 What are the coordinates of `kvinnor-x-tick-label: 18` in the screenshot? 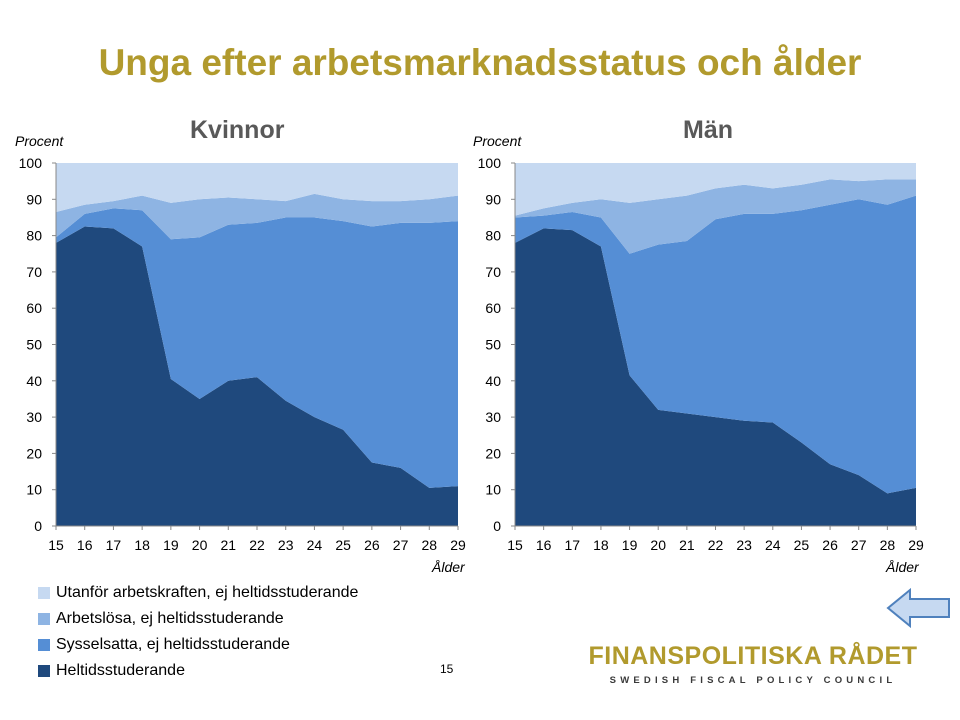 It's located at (142, 545).